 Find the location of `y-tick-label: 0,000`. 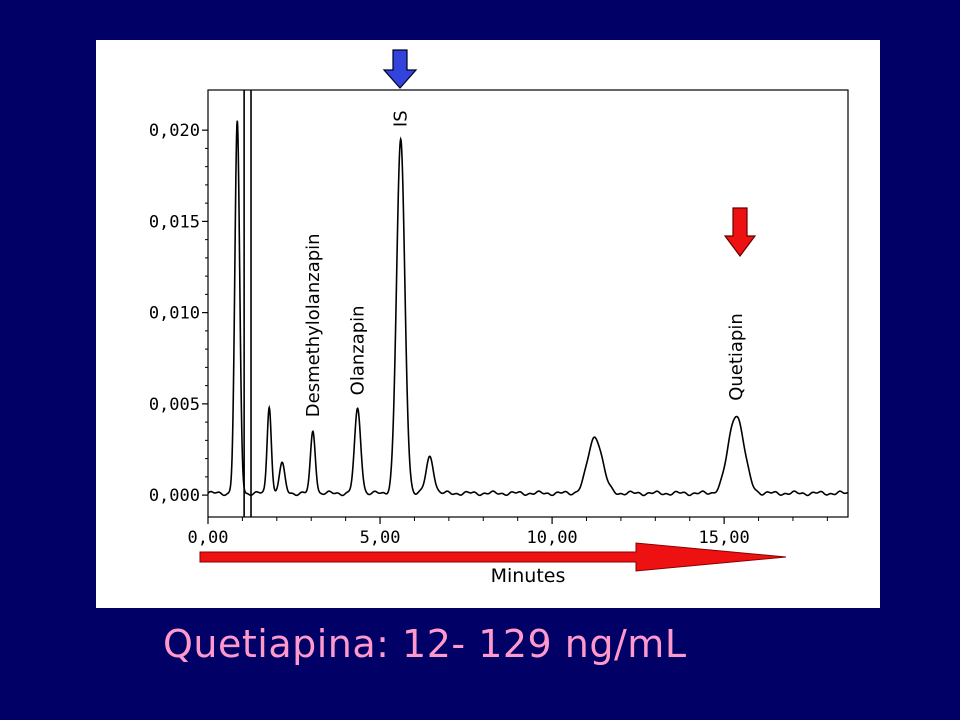

y-tick-label: 0,000 is located at coordinates (174, 496).